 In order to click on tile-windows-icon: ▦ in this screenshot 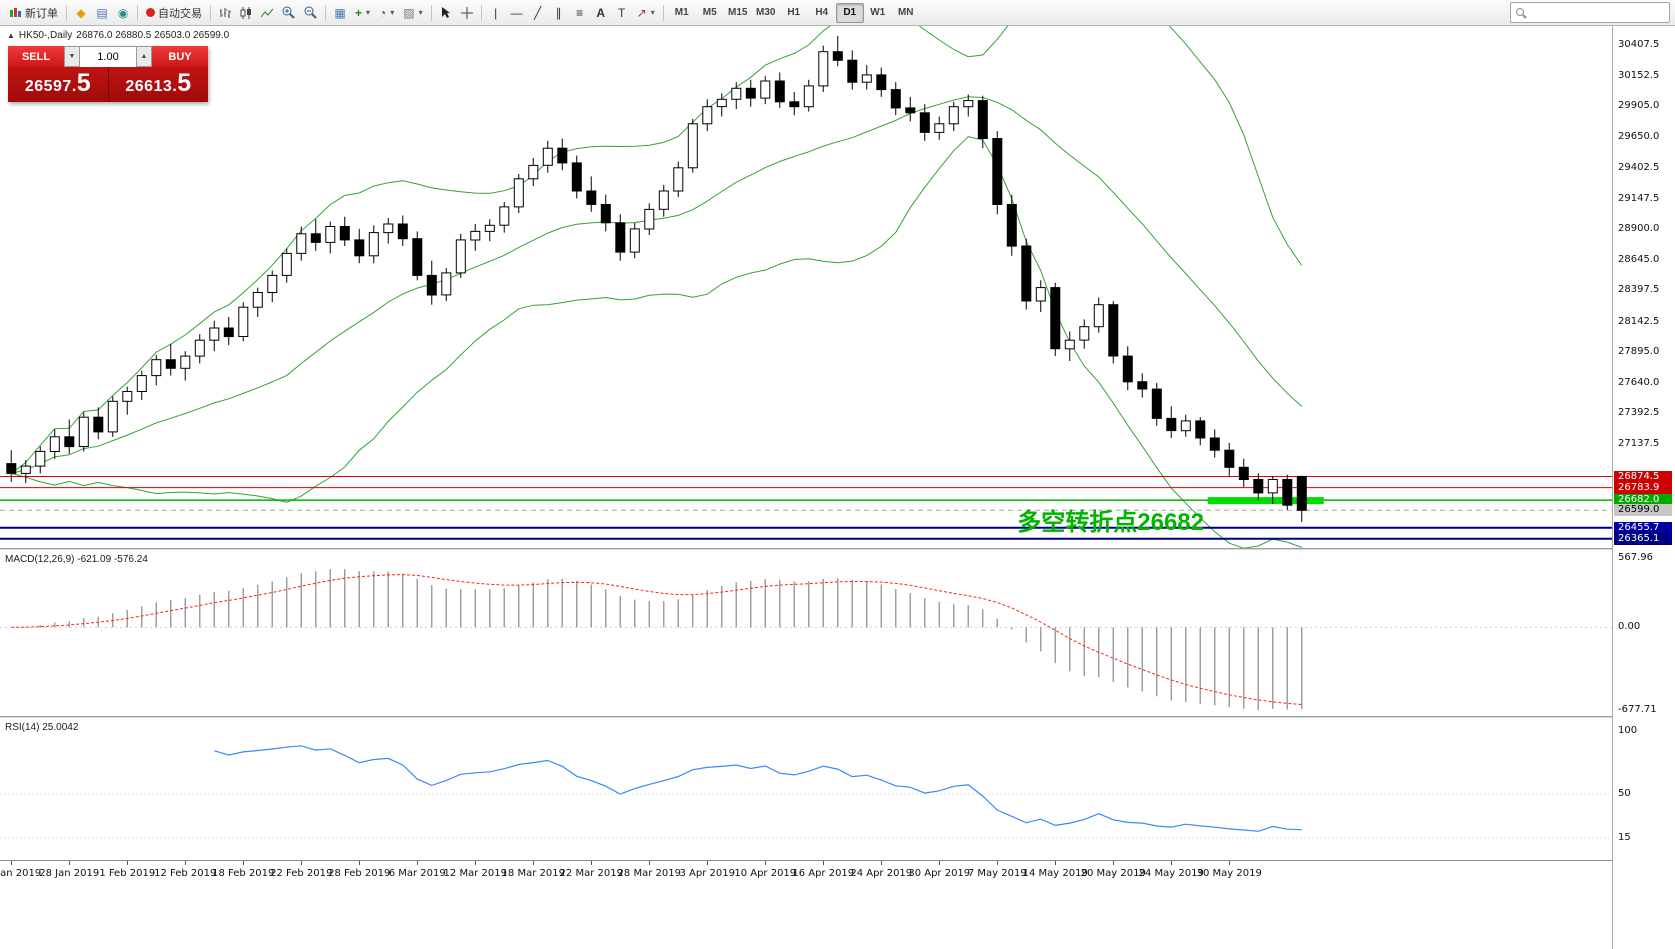, I will do `click(340, 12)`.